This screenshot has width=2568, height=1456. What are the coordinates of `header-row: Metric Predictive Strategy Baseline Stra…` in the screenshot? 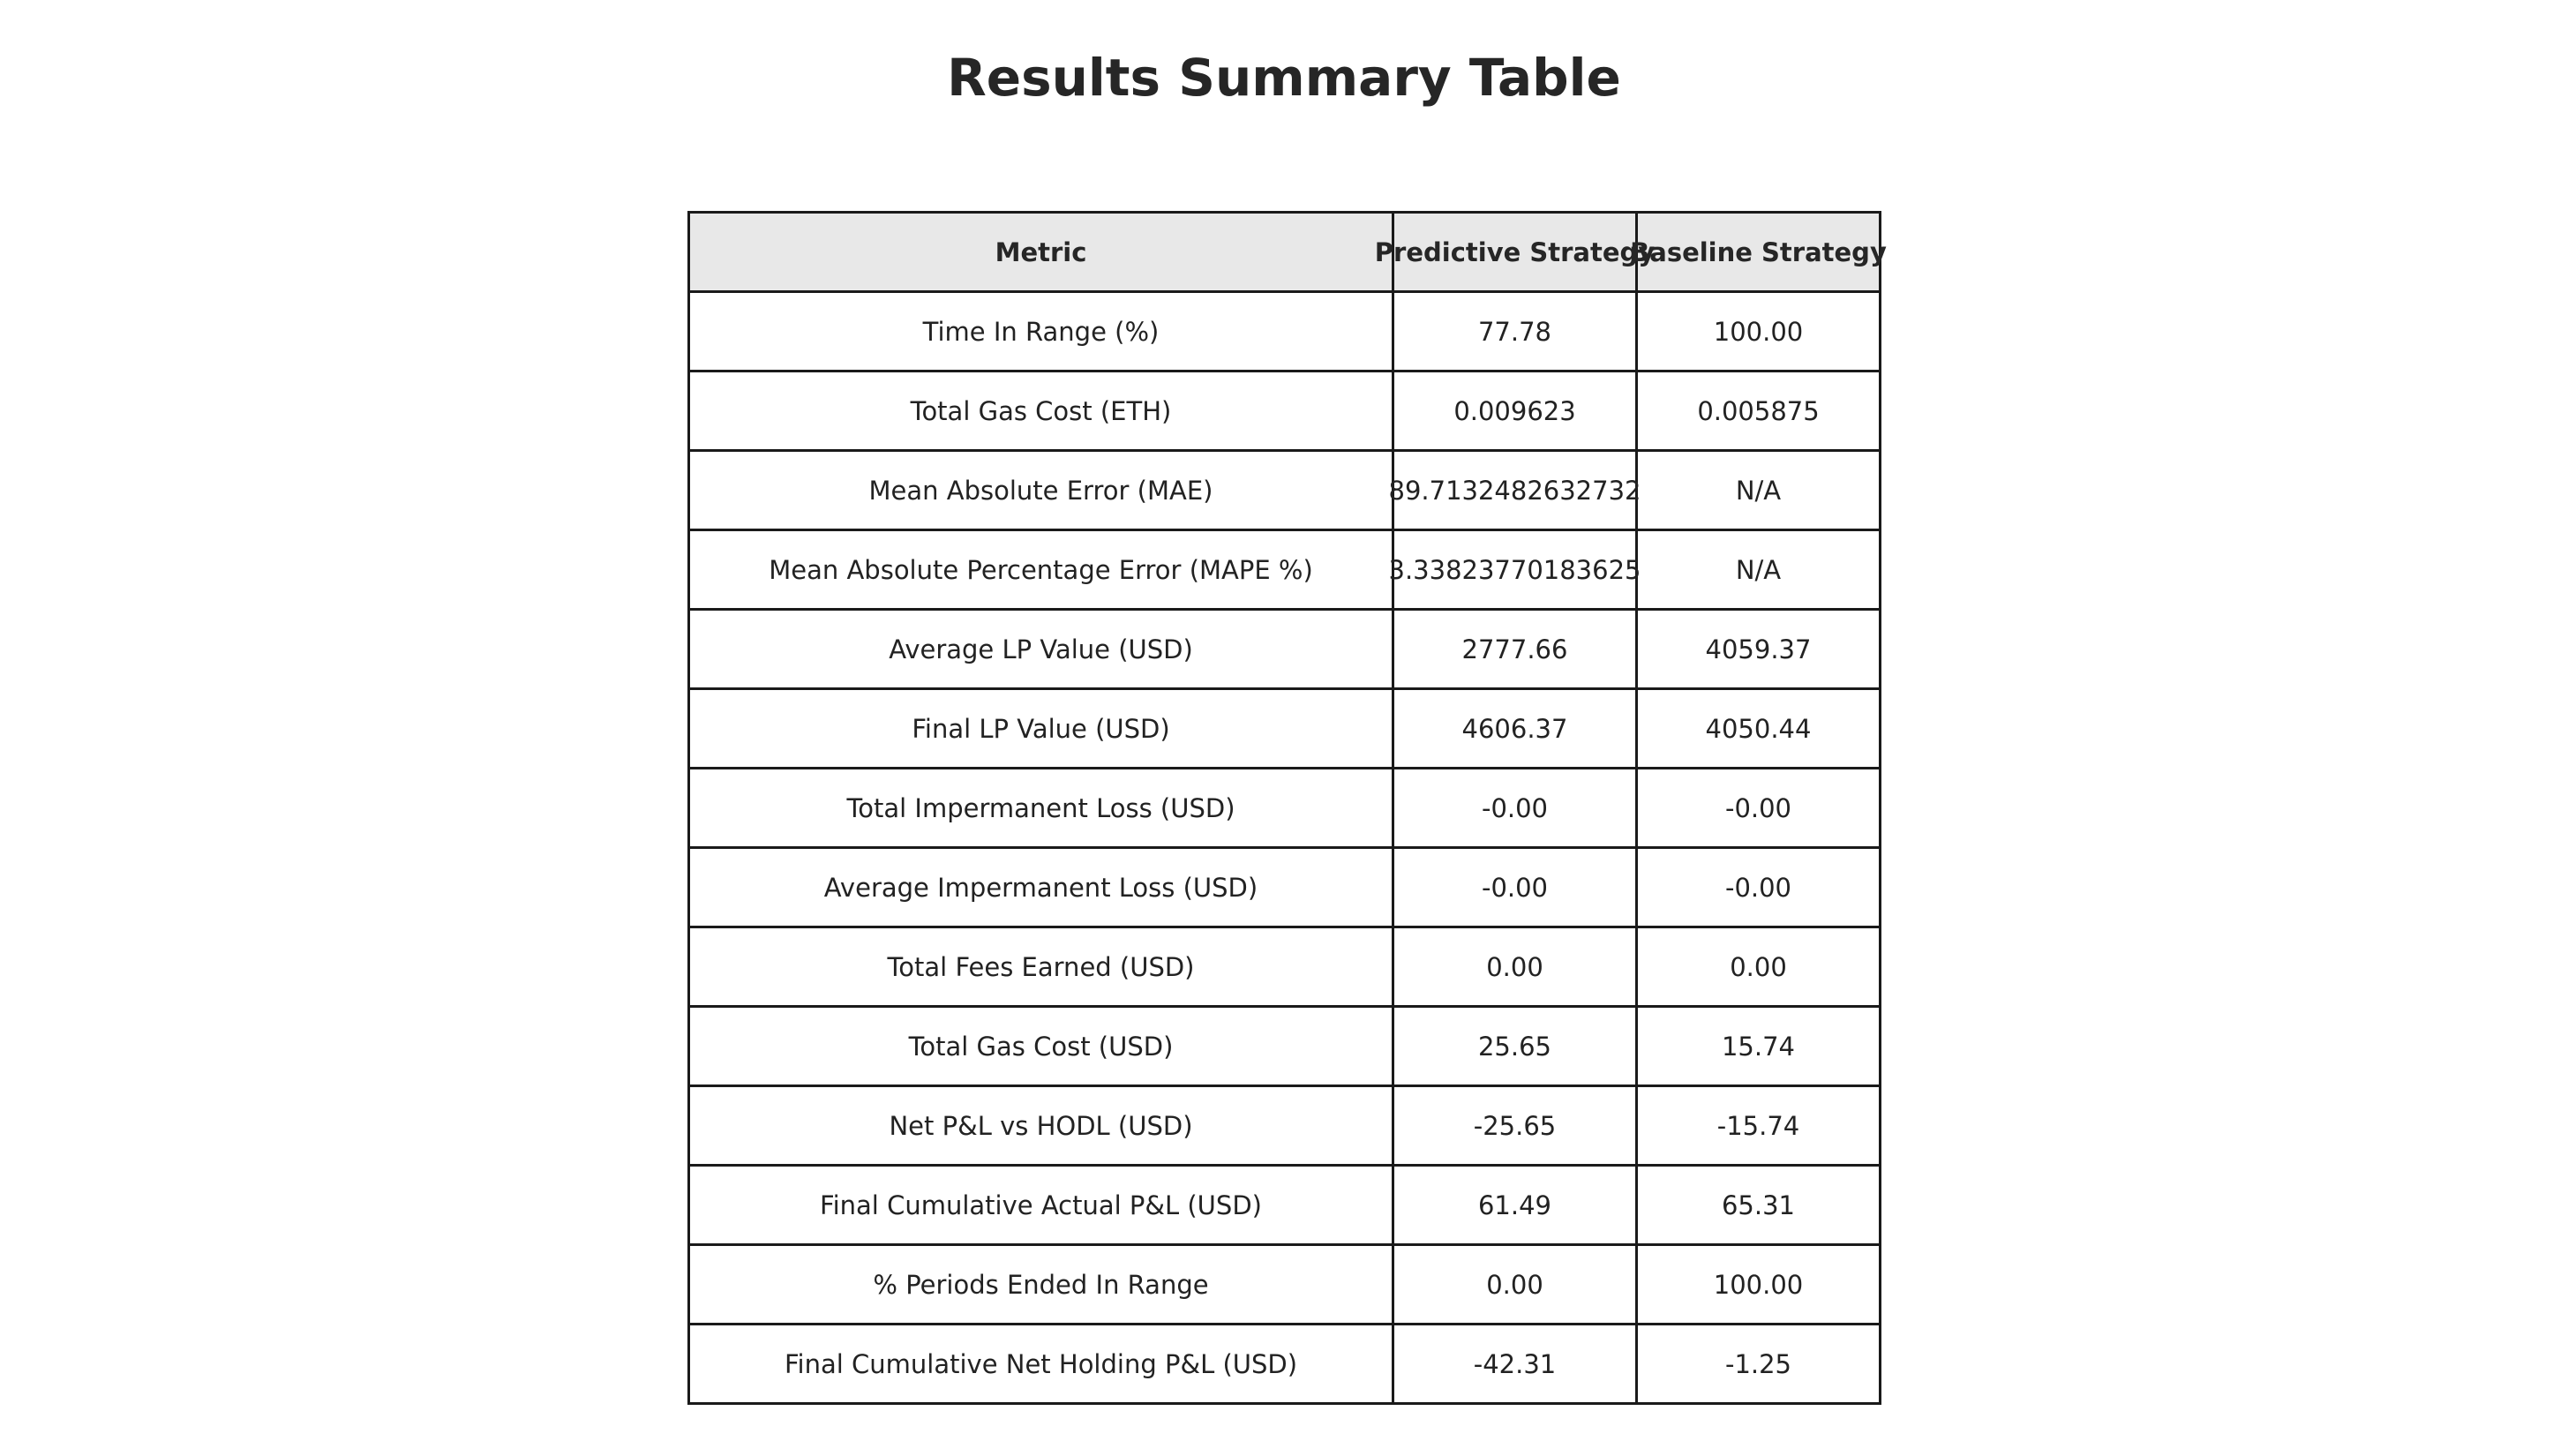 It's located at (1287, 252).